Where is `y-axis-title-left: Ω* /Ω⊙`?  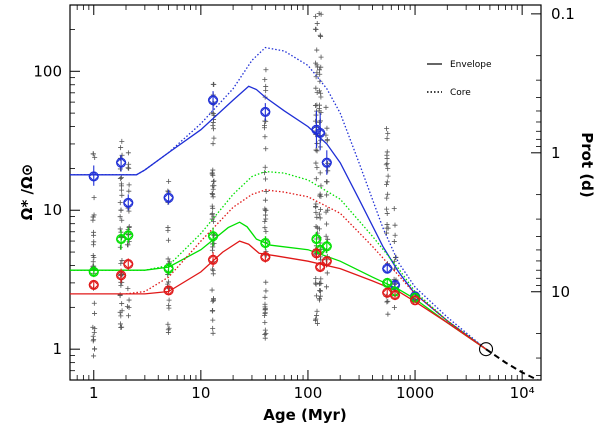 y-axis-title-left: Ω* /Ω⊙ is located at coordinates (27, 192).